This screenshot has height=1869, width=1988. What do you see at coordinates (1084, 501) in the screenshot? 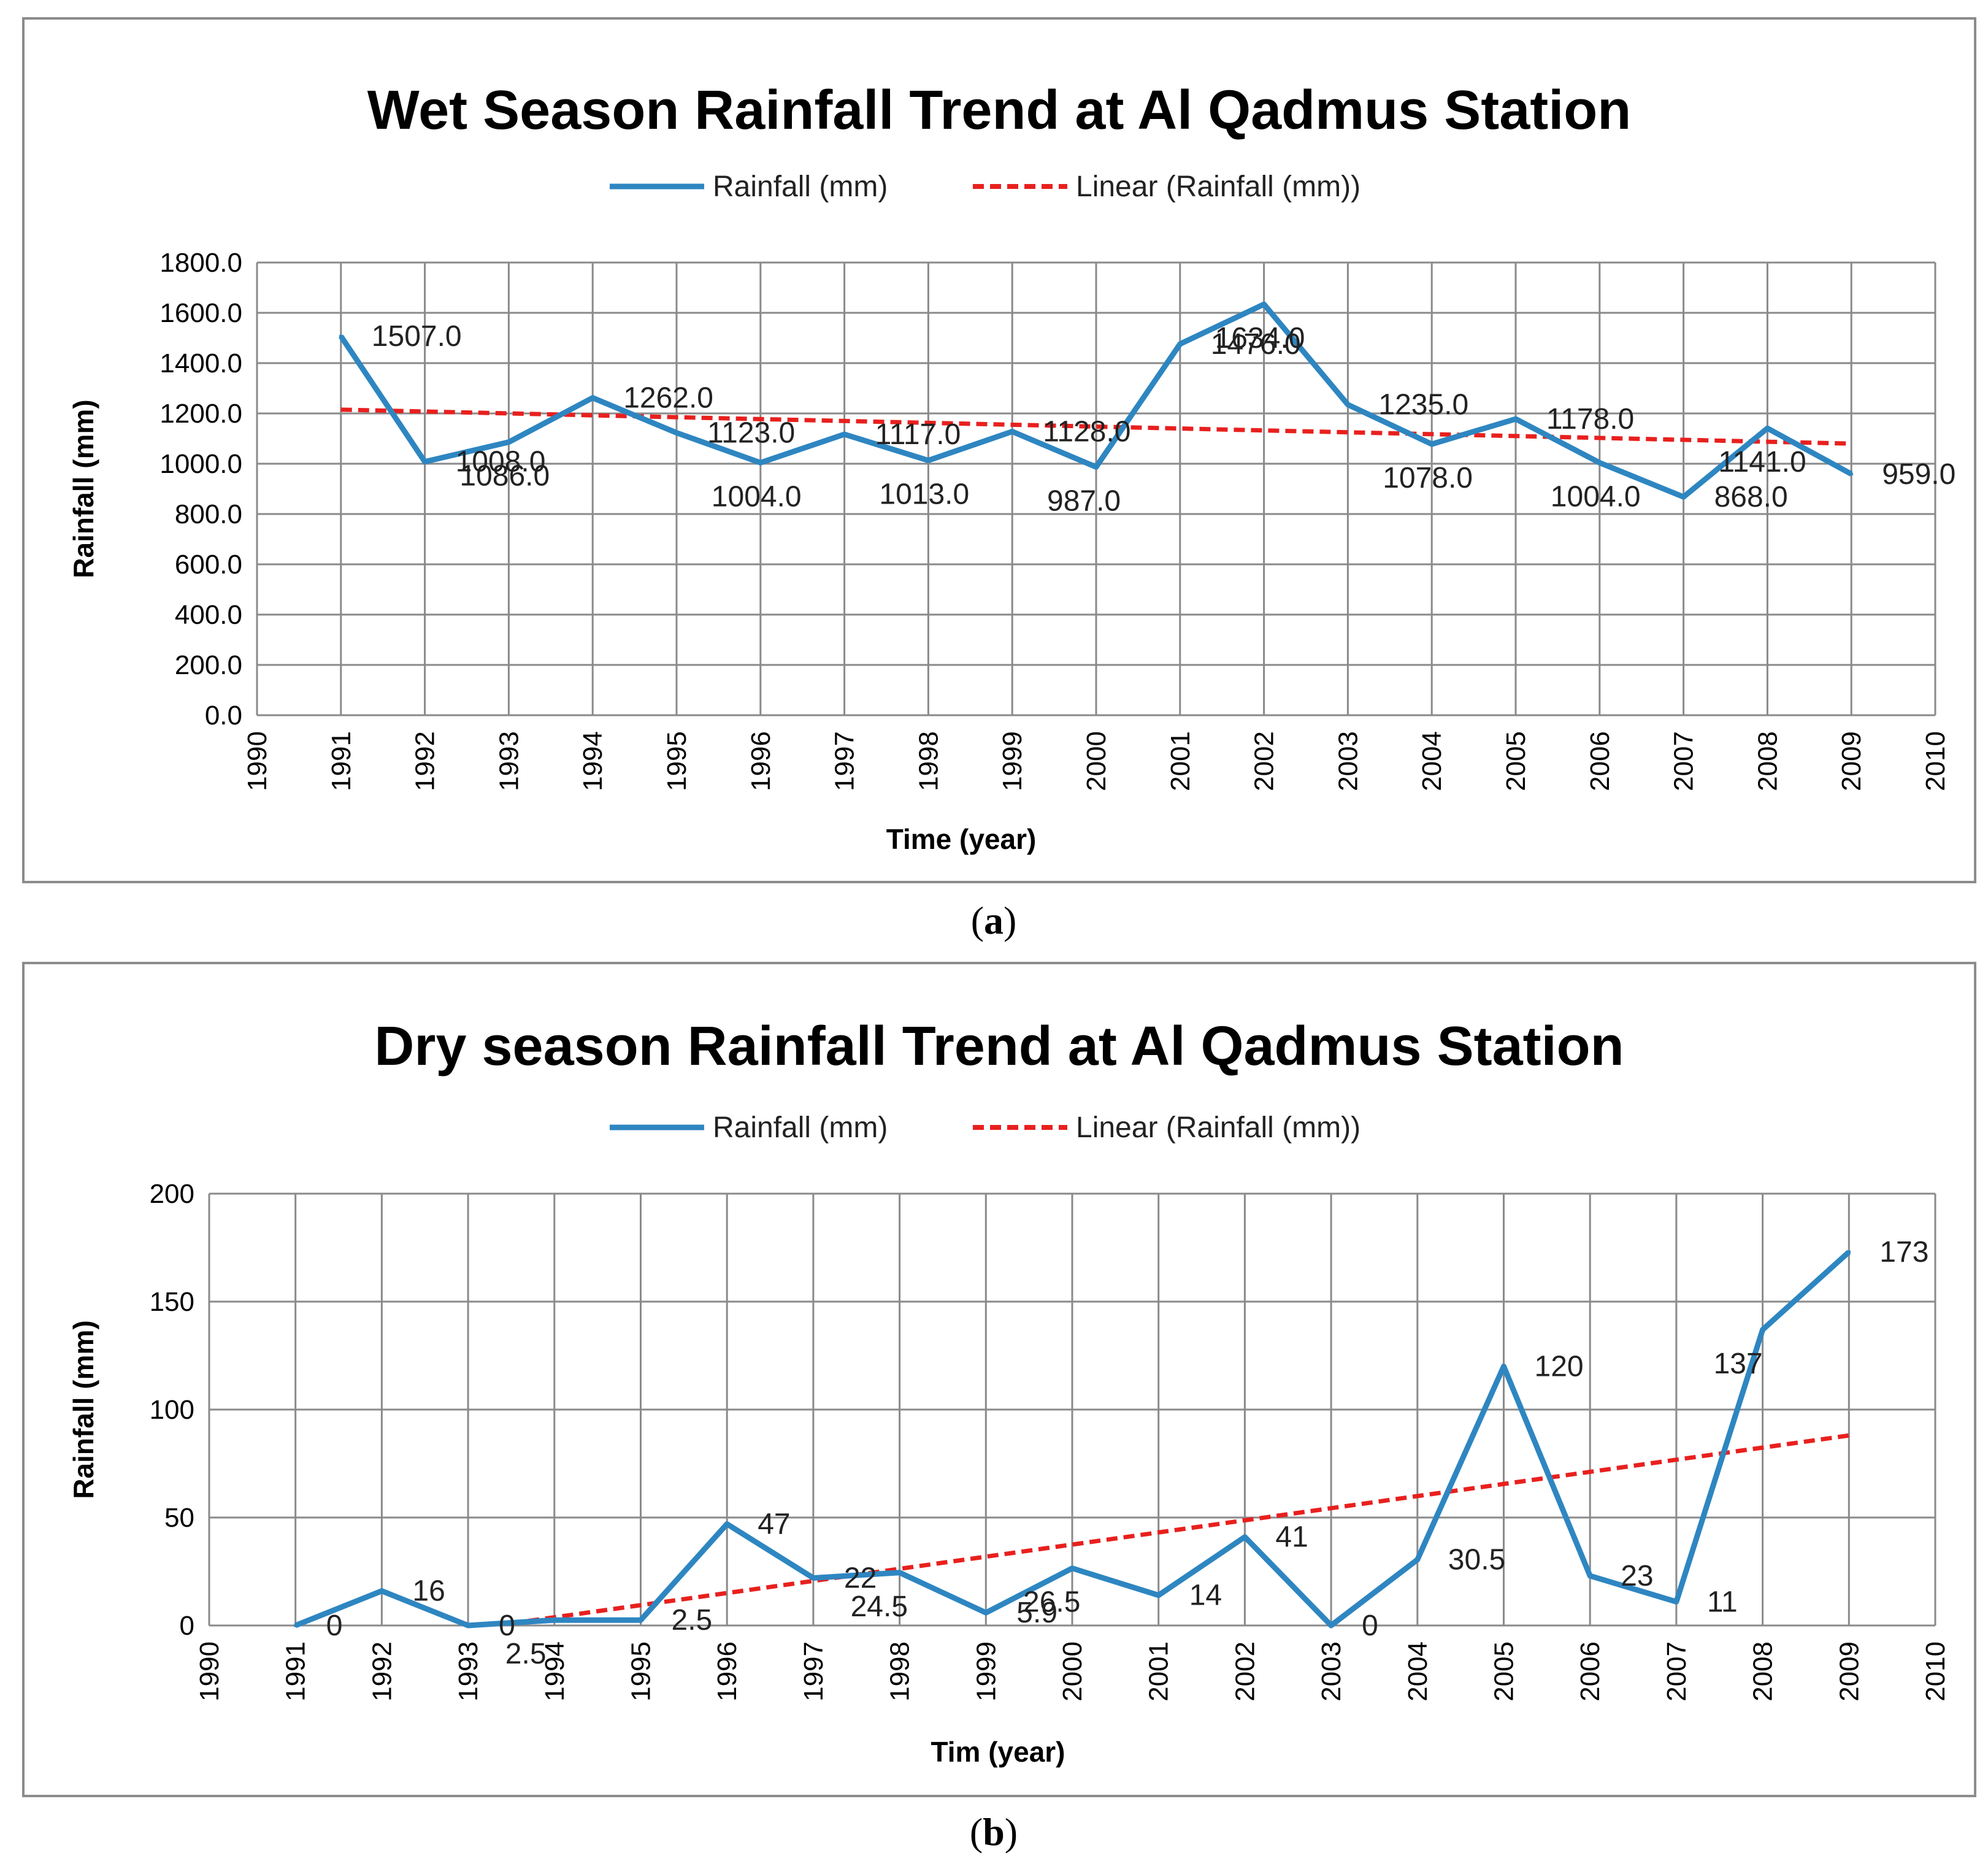
I see `wet-data-label-2000: 987.0` at bounding box center [1084, 501].